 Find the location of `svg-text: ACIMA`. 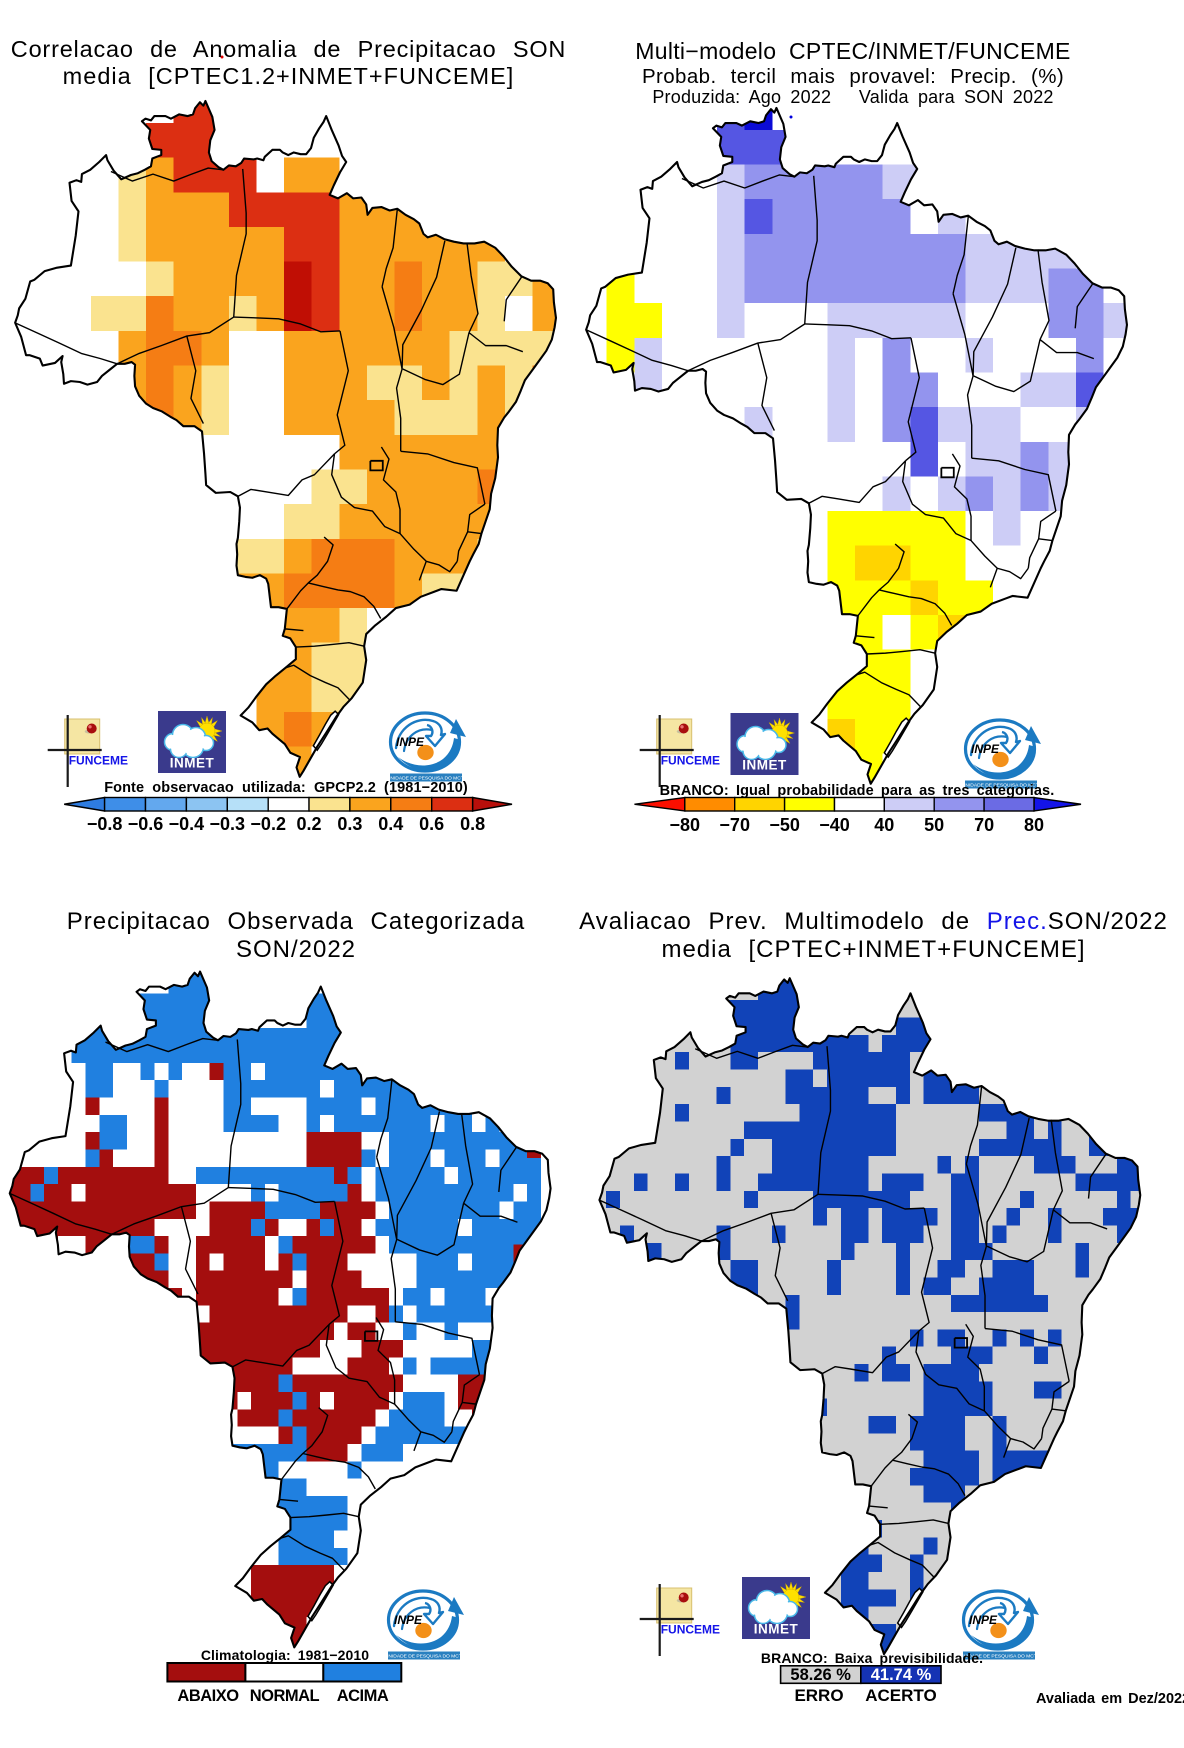

svg-text: ACIMA is located at coordinates (363, 1696).